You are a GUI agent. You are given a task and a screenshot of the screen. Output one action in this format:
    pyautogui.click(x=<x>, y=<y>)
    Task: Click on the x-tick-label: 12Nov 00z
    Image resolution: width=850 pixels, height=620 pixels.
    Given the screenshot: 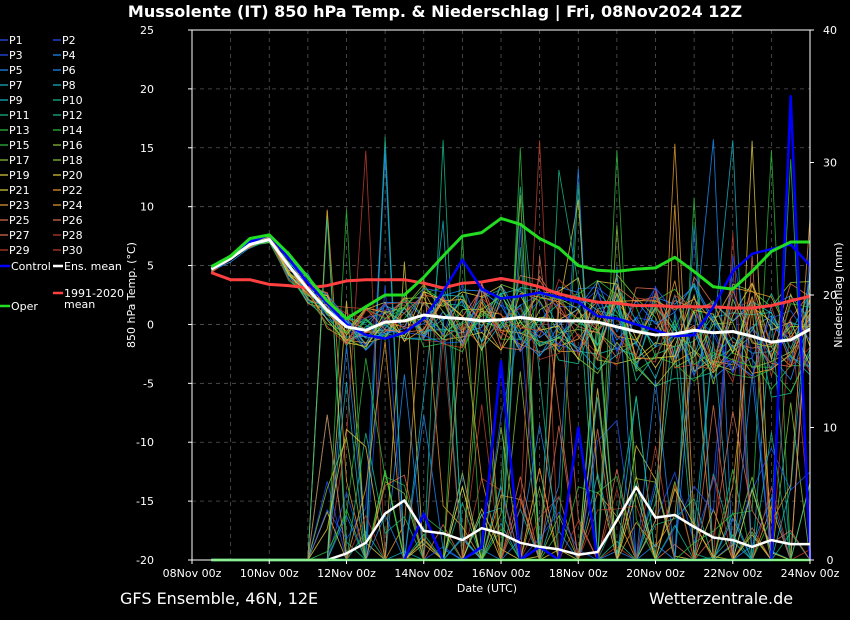 What is the action you would take?
    pyautogui.click(x=346, y=573)
    